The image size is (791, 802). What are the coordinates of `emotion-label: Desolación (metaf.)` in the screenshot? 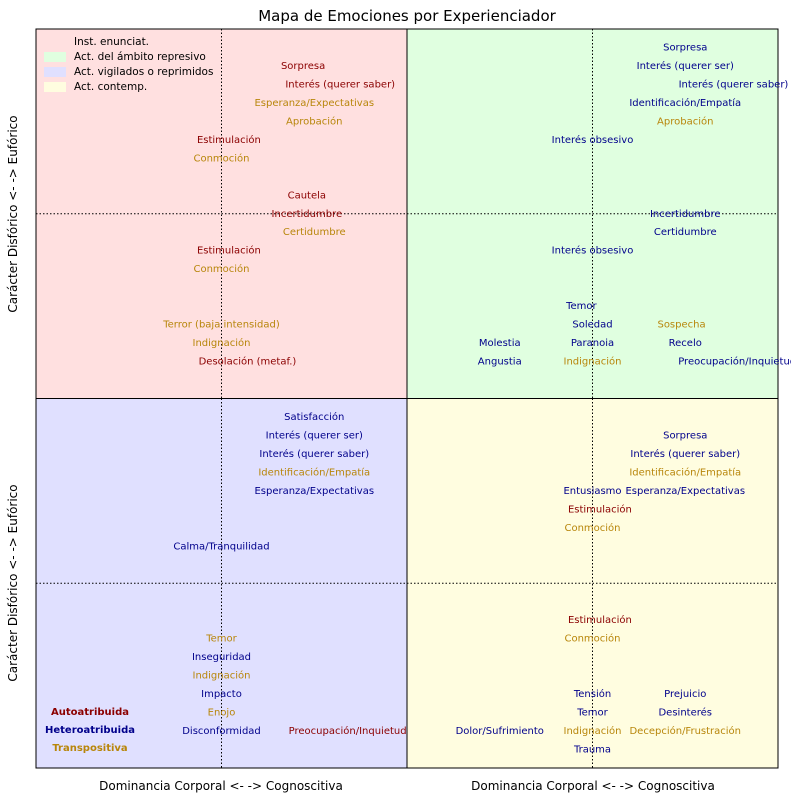 It's located at (248, 362).